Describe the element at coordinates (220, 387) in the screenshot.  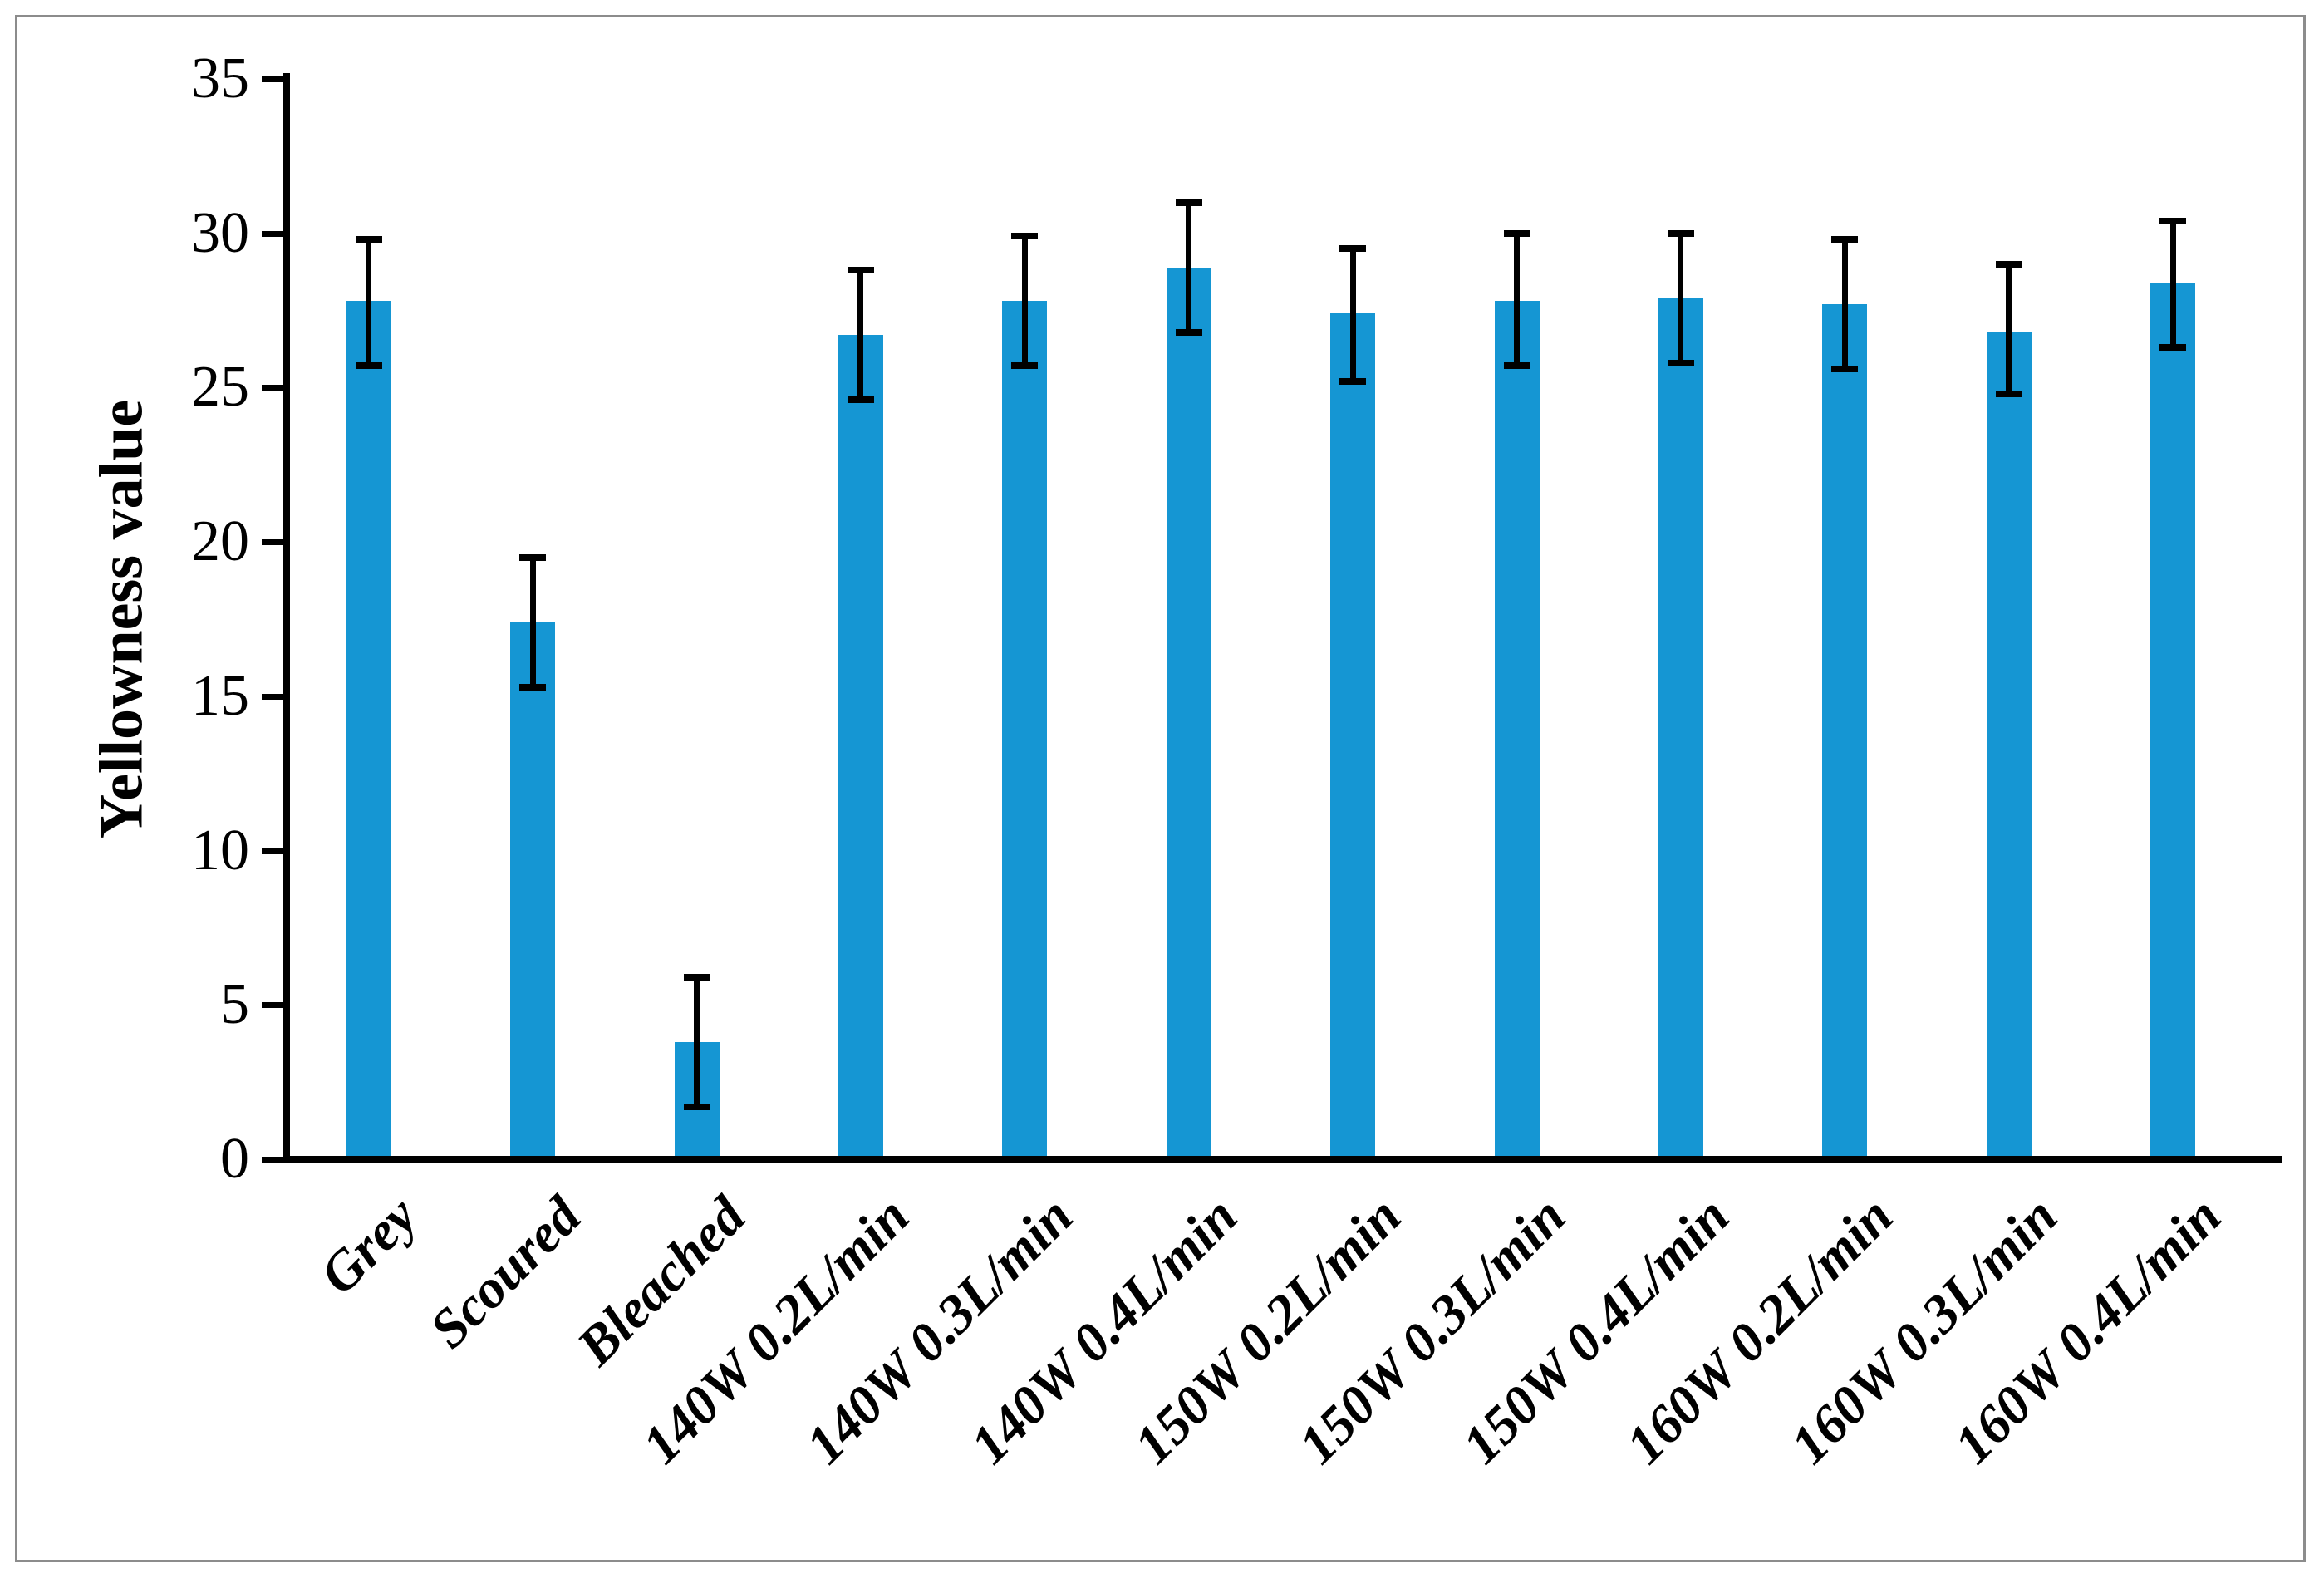
I see `y-tick-label: 25` at that location.